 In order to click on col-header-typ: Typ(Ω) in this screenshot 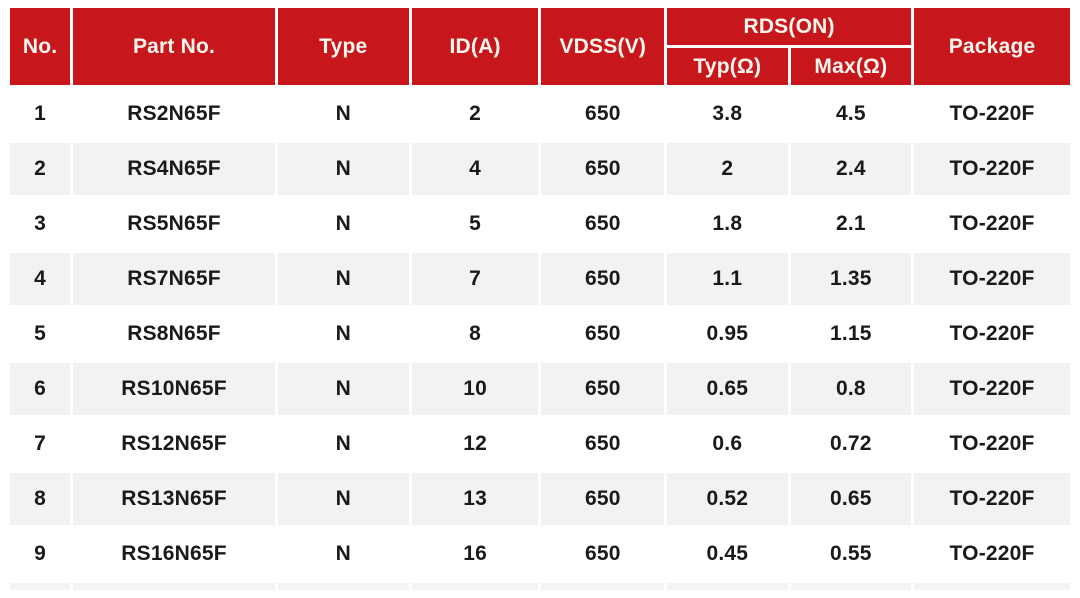, I will do `click(727, 66)`.